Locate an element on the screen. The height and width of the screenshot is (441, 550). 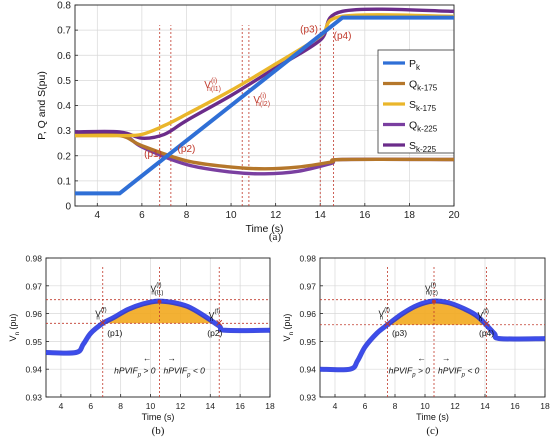
legend-box is located at coordinates (416, 101).